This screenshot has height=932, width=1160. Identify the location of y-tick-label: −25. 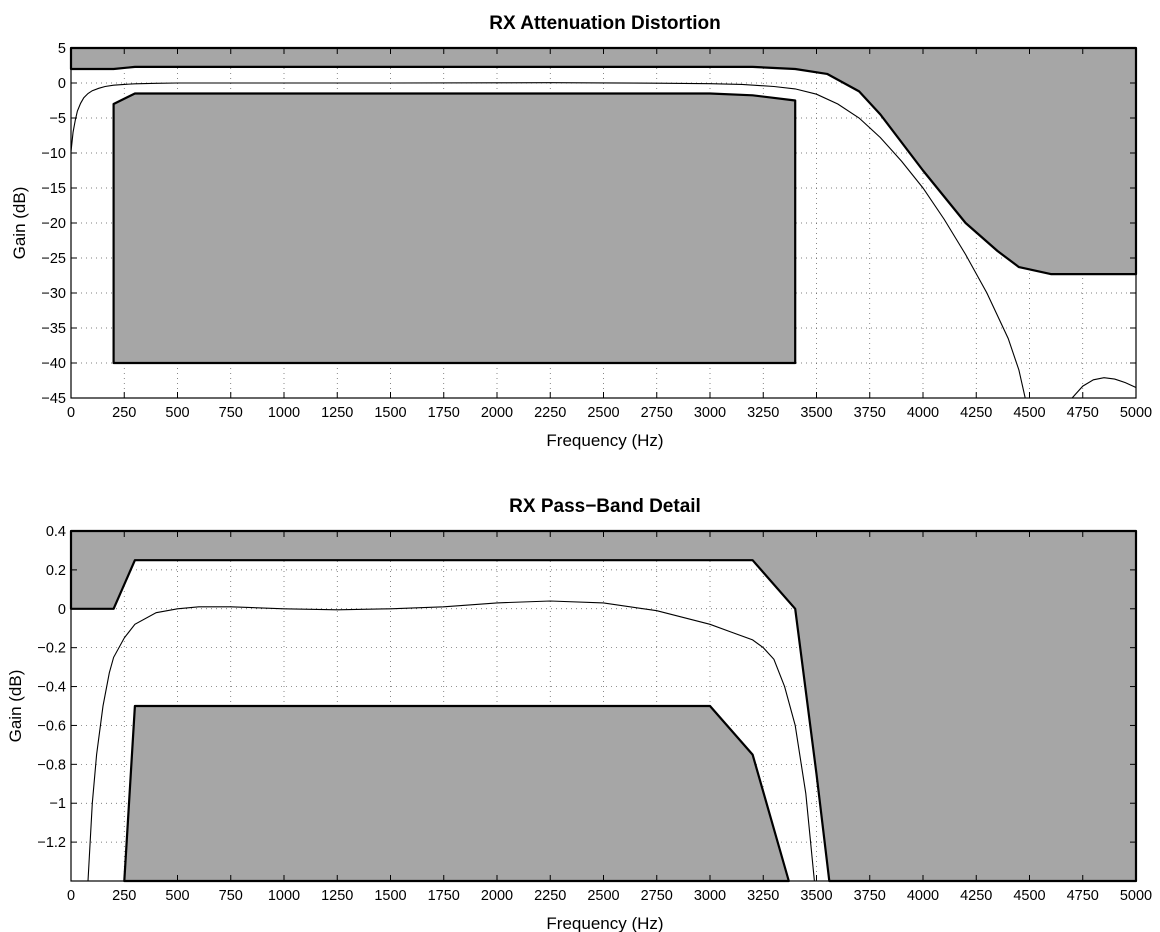
(53, 259).